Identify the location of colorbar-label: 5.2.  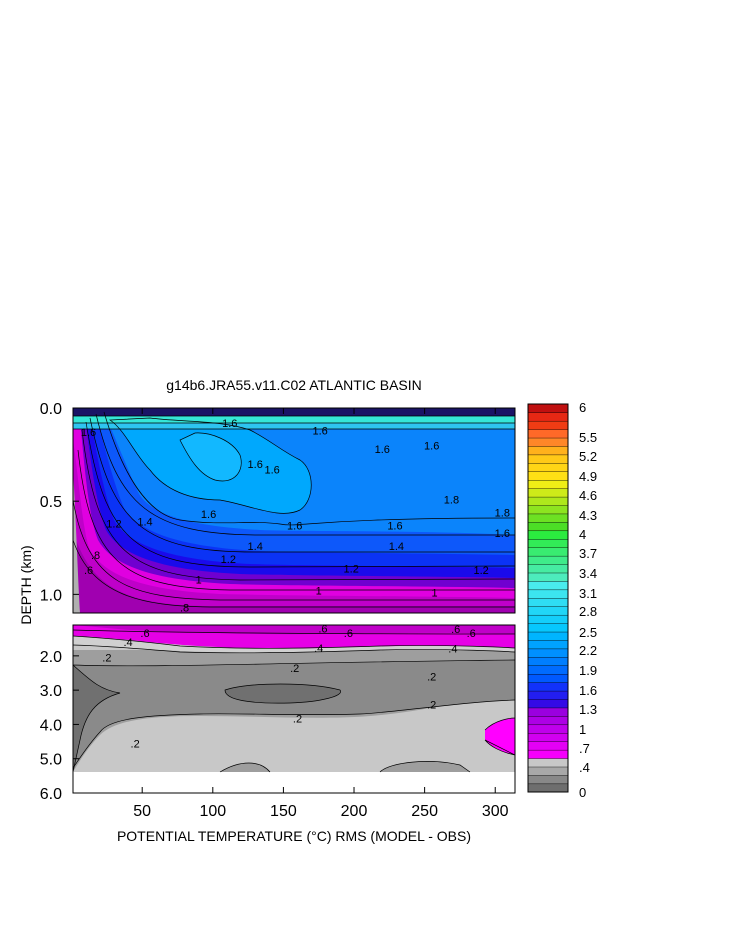
(588, 456).